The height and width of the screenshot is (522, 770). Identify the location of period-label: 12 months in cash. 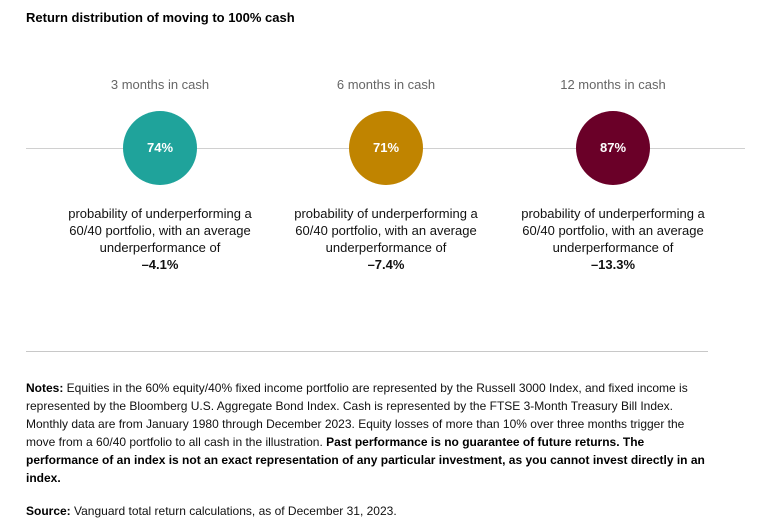
(613, 84).